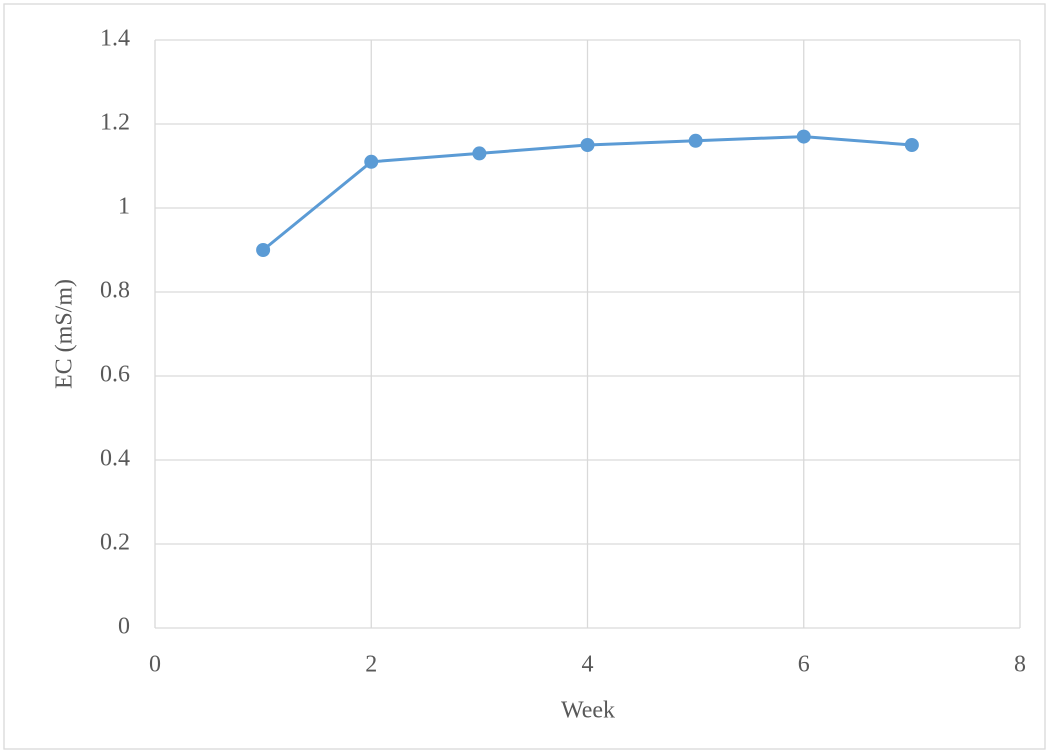 The width and height of the screenshot is (1049, 753). Describe the element at coordinates (371, 665) in the screenshot. I see `x-tick-label: 2` at that location.